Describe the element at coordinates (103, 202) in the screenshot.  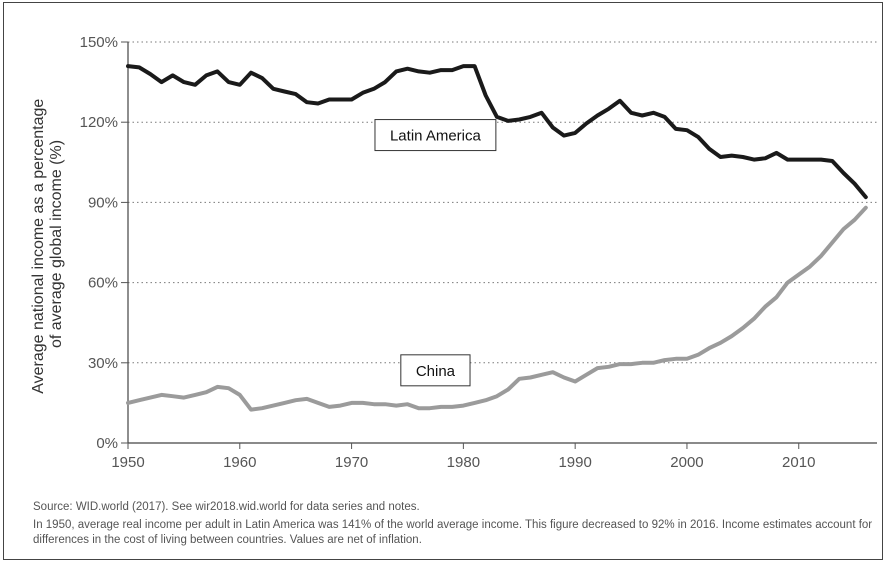
I see `y-tick-label: 90%` at that location.